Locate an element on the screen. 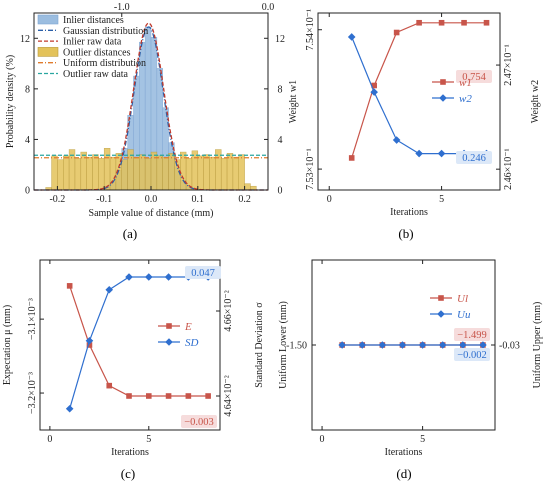  y-tick-label-right: 4.66×10⁻² is located at coordinates (228, 310).